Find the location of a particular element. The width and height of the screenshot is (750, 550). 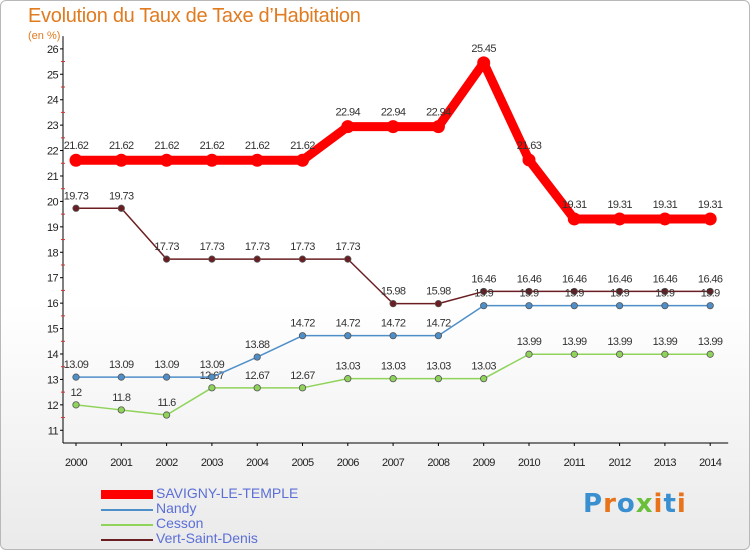

data-label: 25.45 is located at coordinates (483, 49).